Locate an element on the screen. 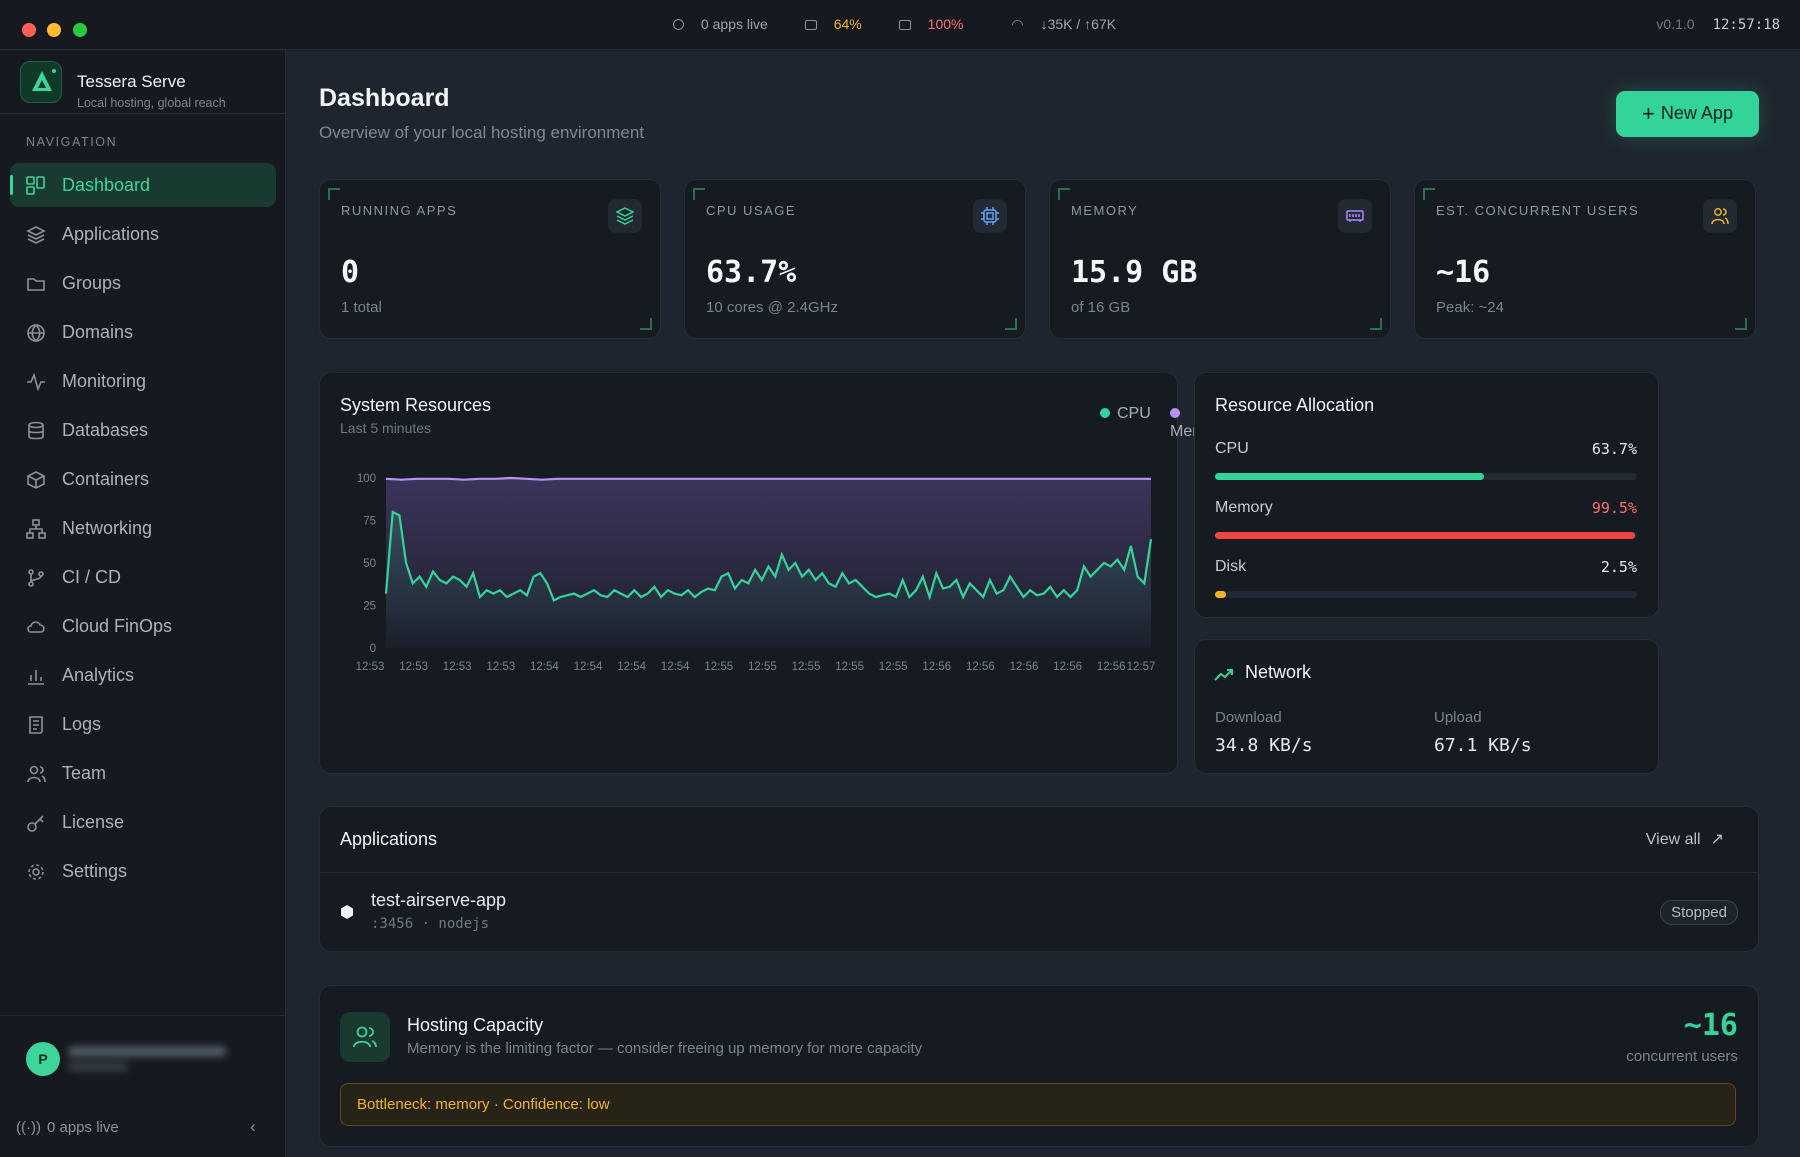 The image size is (1800, 1157). sidebar-item-domains: Domains is located at coordinates (143, 332).